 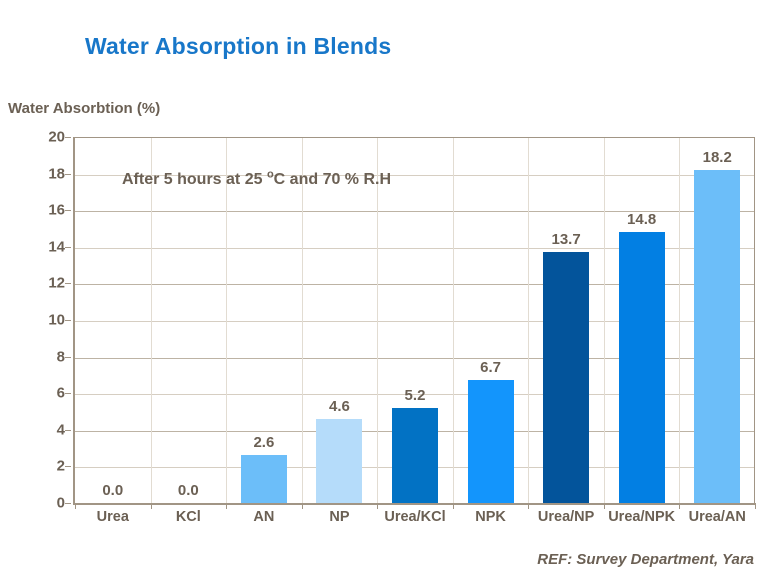 What do you see at coordinates (490, 517) in the screenshot?
I see `x-axis-tick-label: NPK` at bounding box center [490, 517].